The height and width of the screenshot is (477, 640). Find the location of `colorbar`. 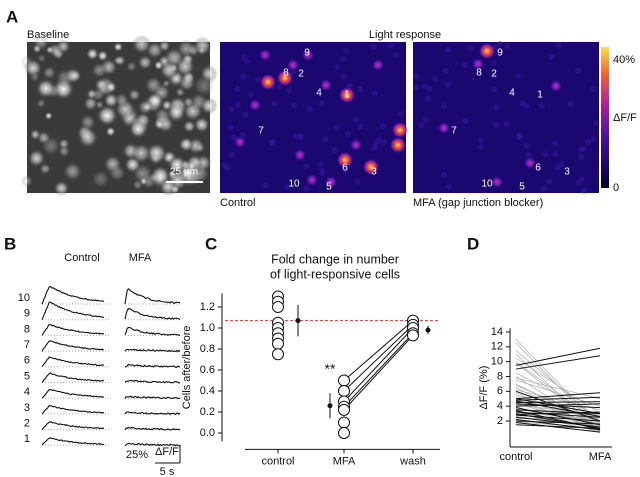

colorbar is located at coordinates (605, 117).